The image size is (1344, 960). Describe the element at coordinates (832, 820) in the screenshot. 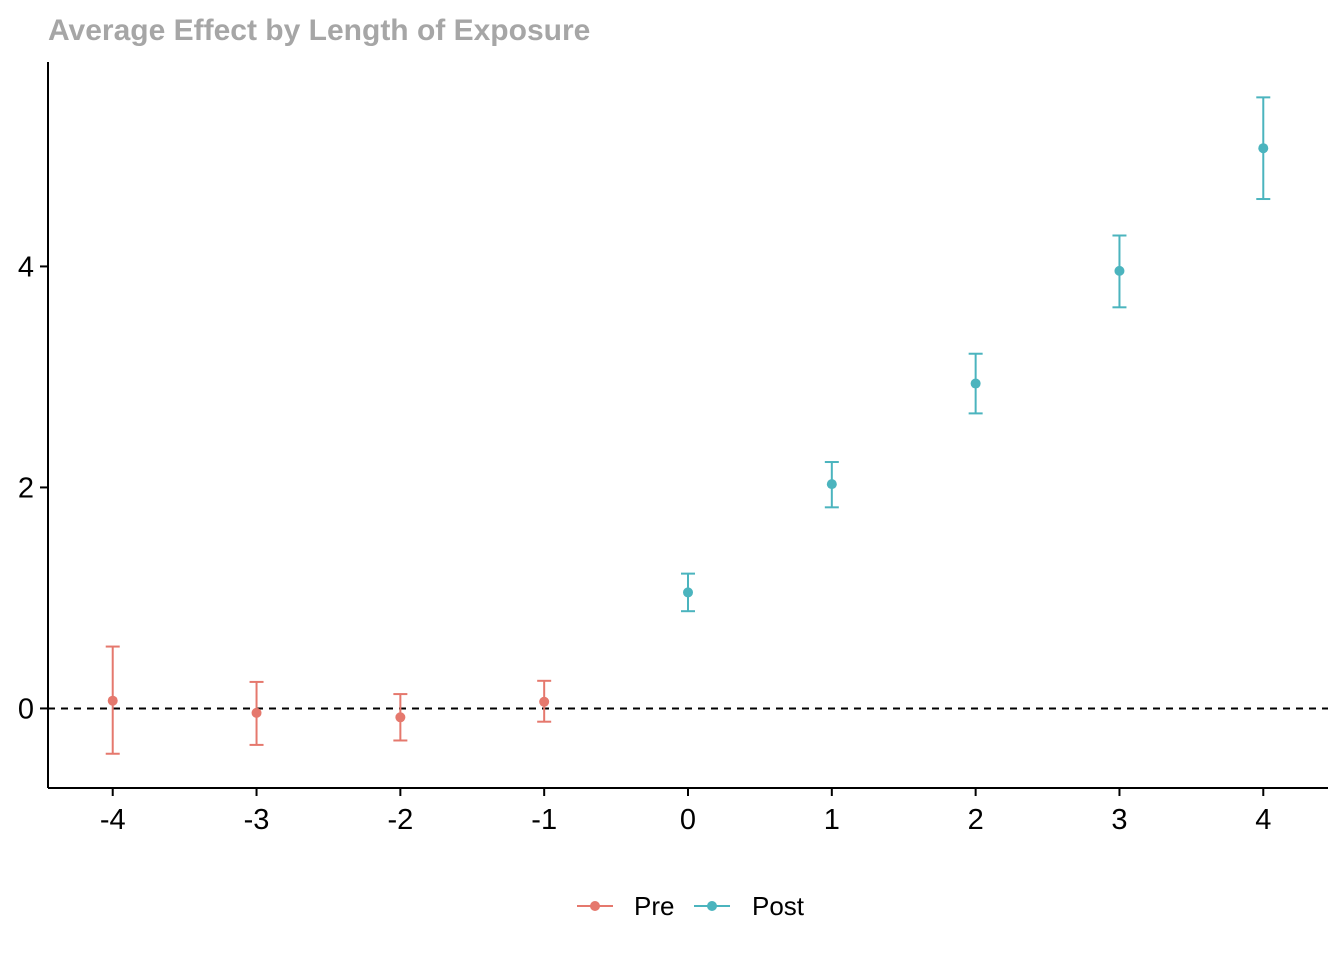

I see `x-tick-label: 1` at that location.